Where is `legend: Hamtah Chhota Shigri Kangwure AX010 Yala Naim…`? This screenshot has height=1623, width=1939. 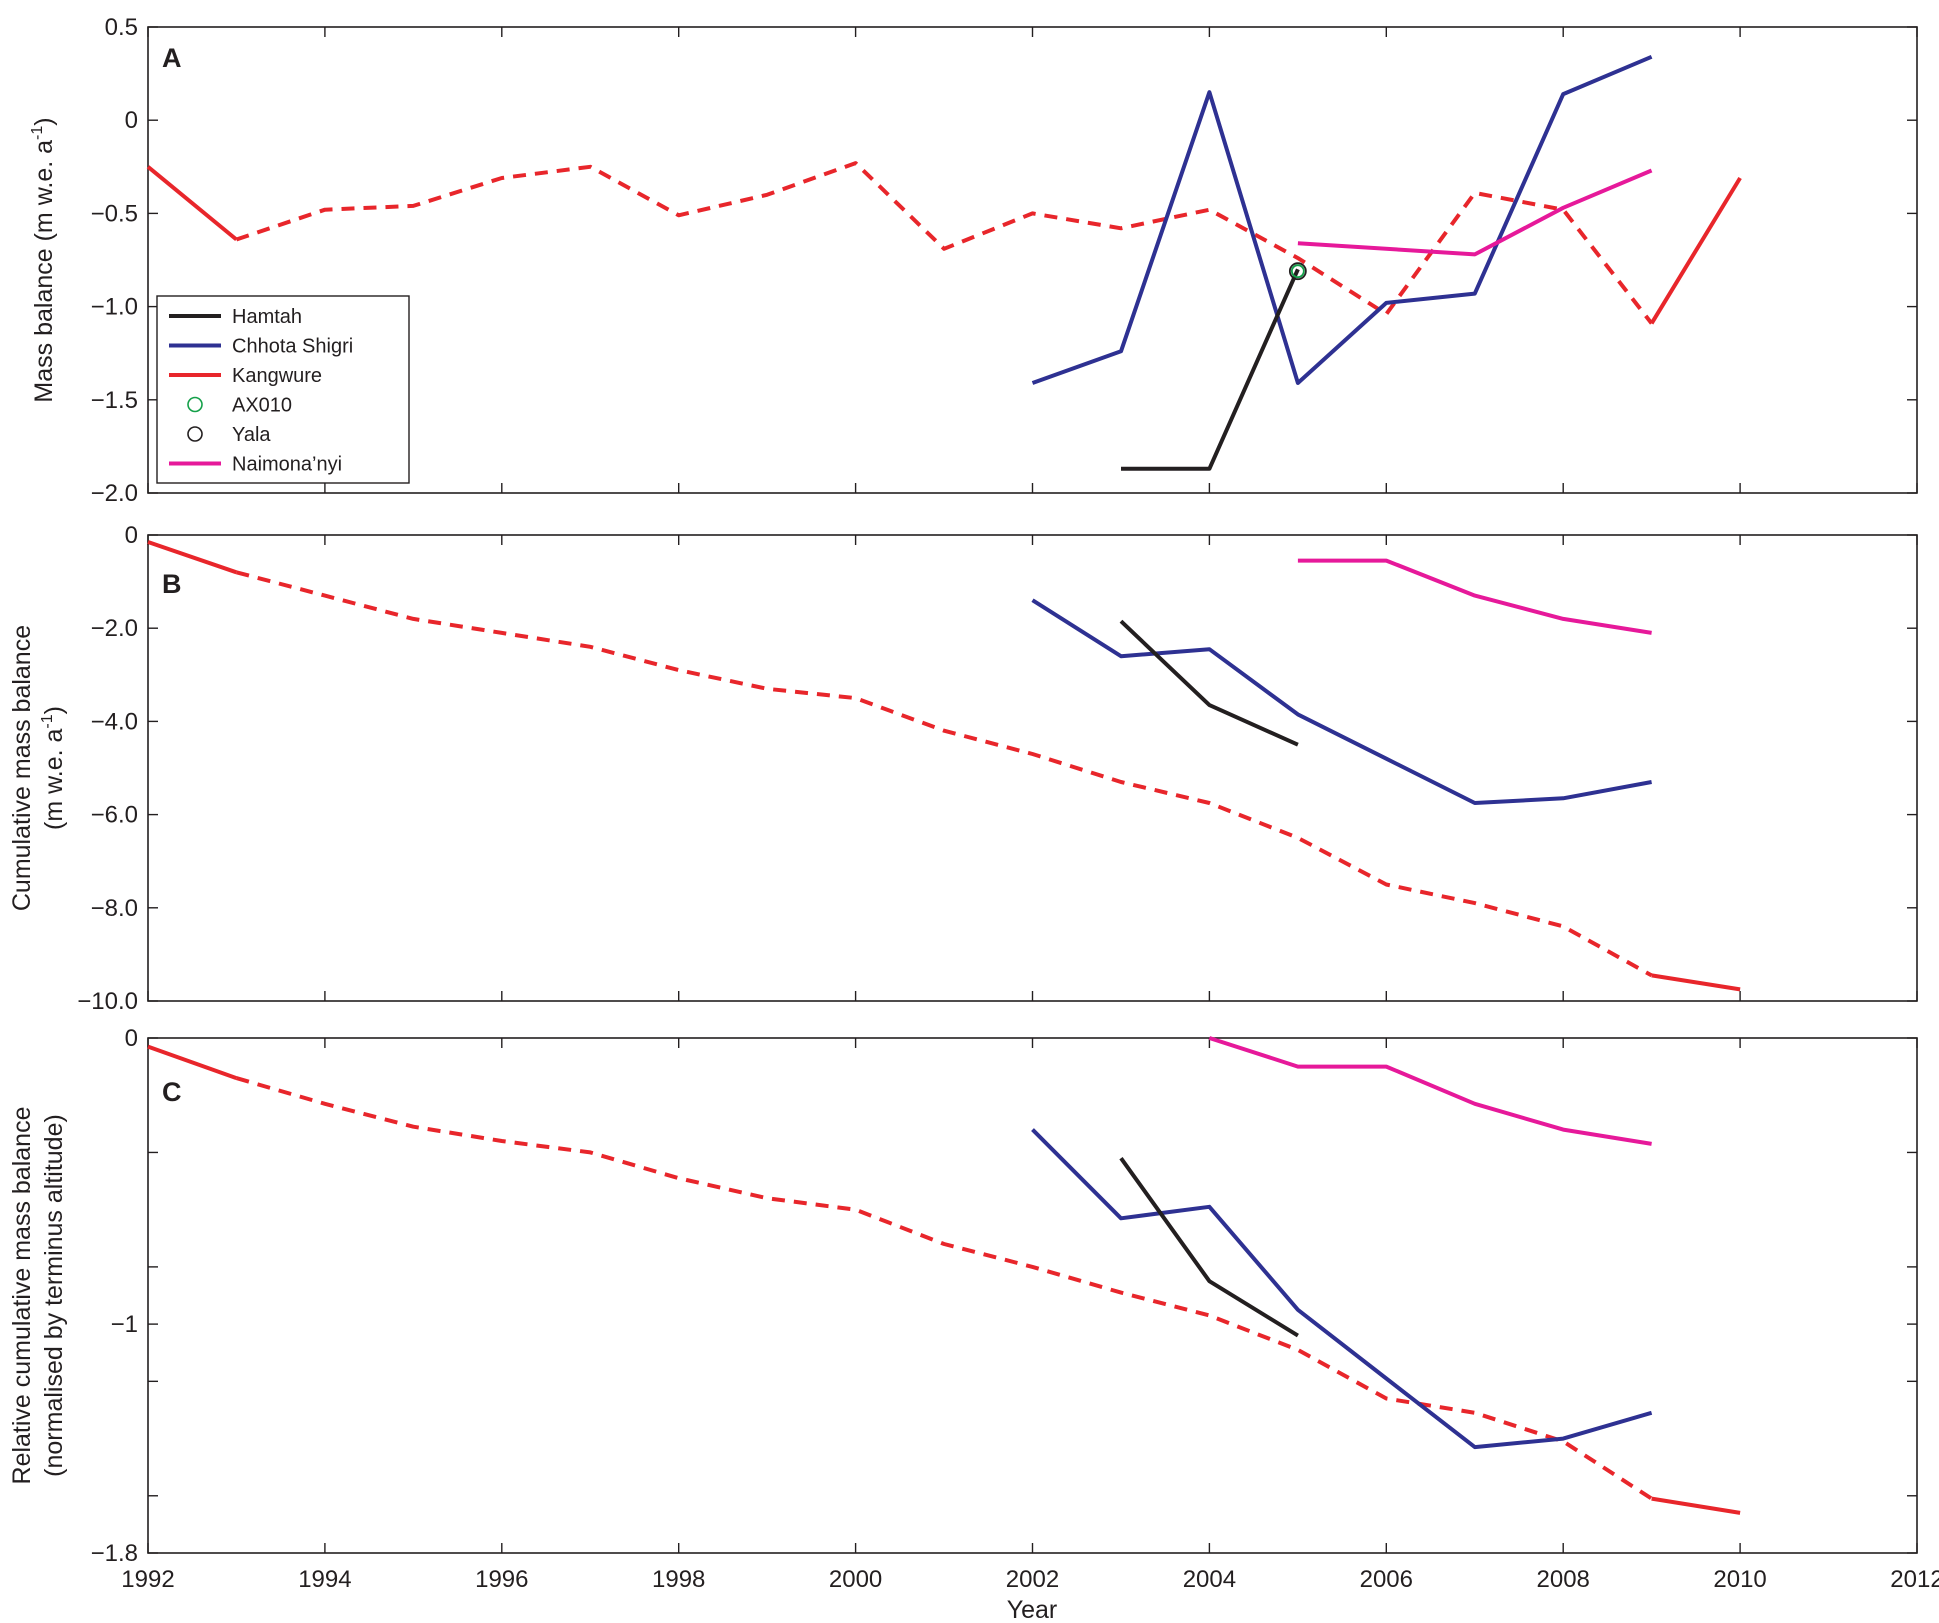 legend: Hamtah Chhota Shigri Kangwure AX010 Yala Naim… is located at coordinates (283, 389).